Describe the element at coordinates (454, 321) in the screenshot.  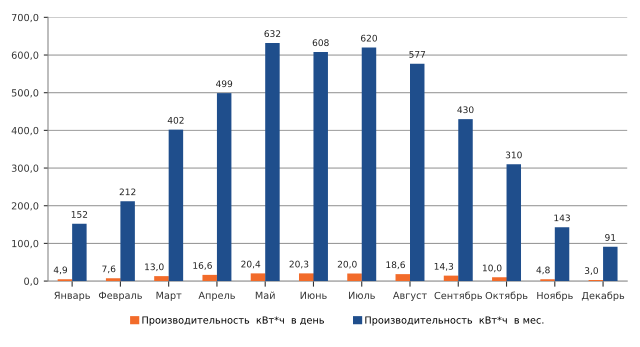
I see `legend-label: Производительность кВт*ч в мес.` at that location.